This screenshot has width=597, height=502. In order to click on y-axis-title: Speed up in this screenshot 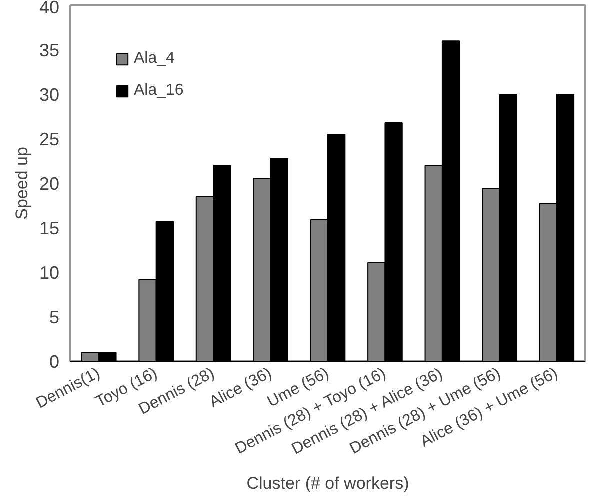, I will do `click(22, 183)`.